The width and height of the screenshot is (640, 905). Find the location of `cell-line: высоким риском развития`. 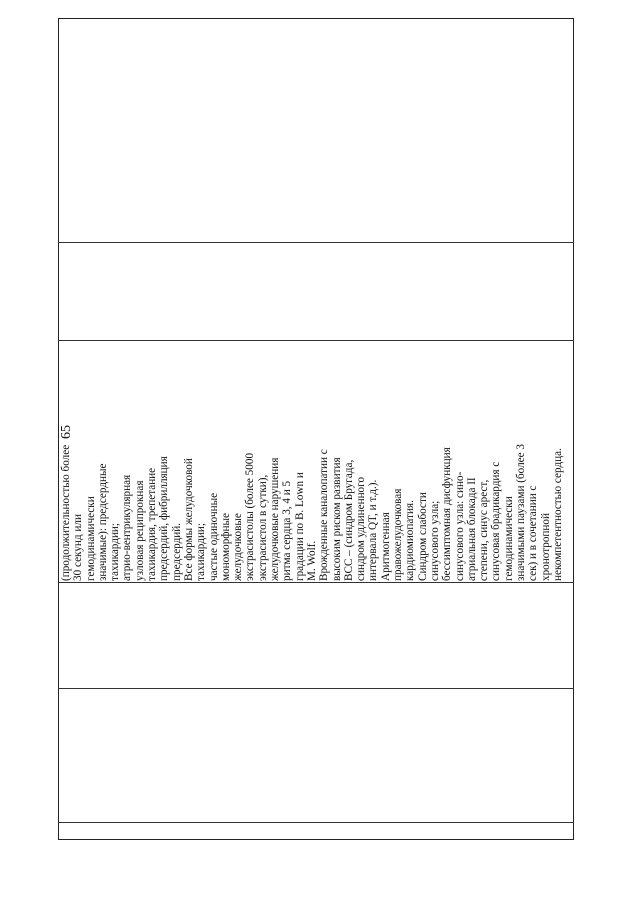

cell-line: высоким риском развития is located at coordinates (336, 519).